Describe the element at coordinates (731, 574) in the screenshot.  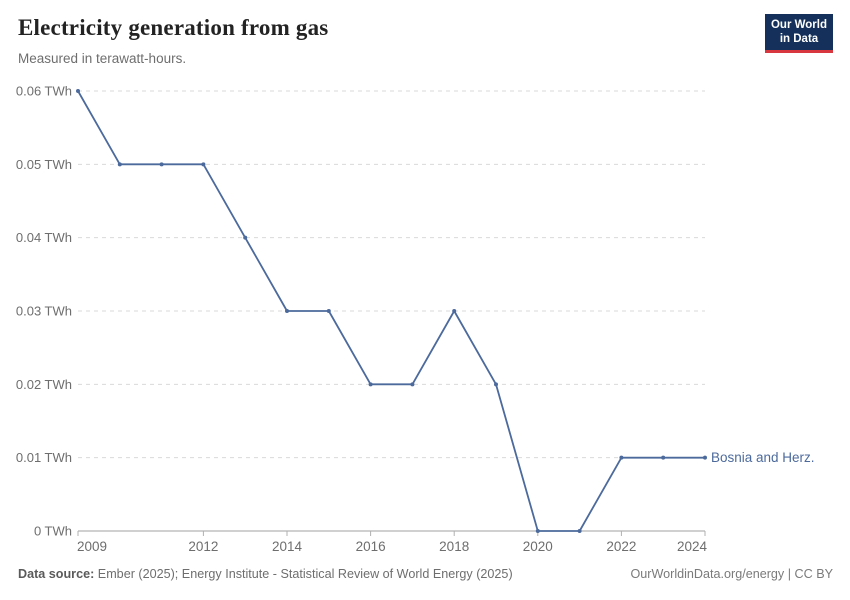
I see `credit-link: OurWorldinData.org/energy | CC BY` at that location.